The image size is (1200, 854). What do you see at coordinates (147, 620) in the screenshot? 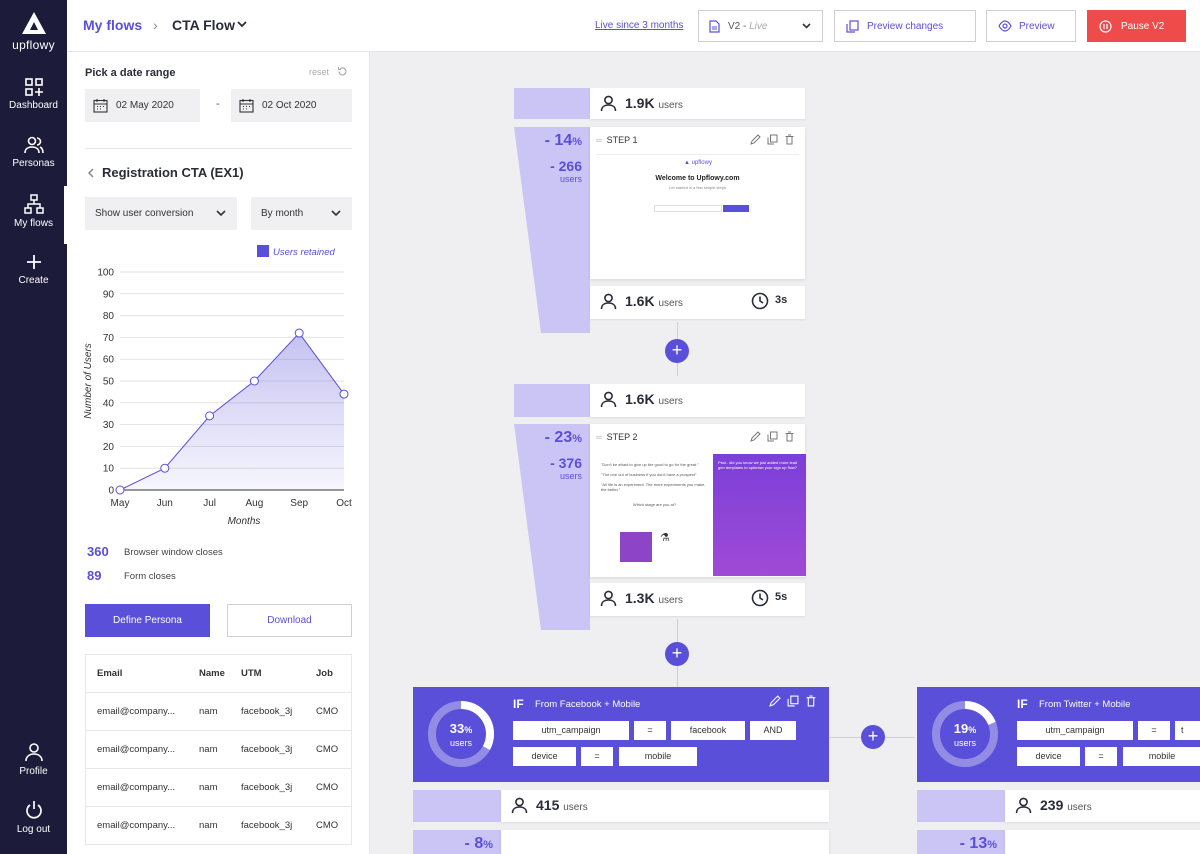
I see `define-persona-button: Define Persona` at bounding box center [147, 620].